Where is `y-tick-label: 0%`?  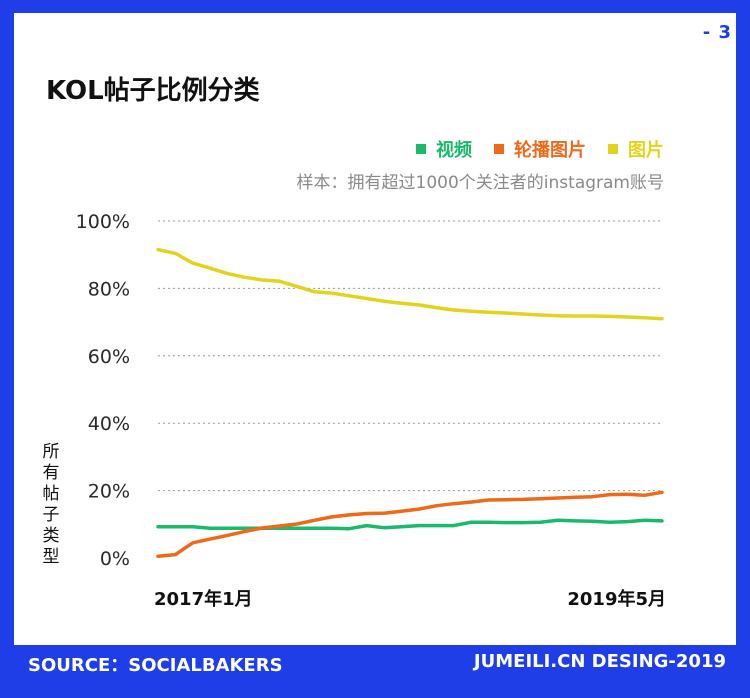 y-tick-label: 0% is located at coordinates (115, 559).